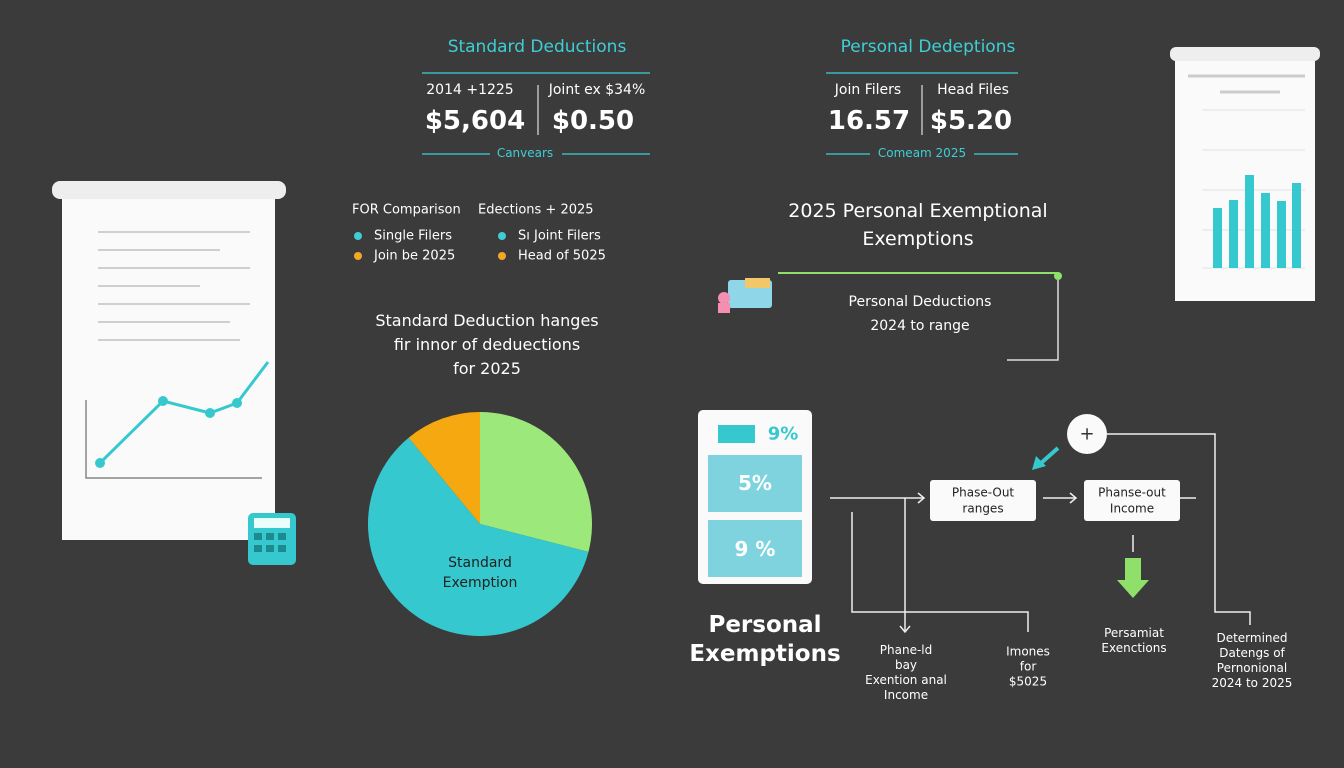 The width and height of the screenshot is (1344, 768). Describe the element at coordinates (1245, 174) in the screenshot. I see `right-document` at that location.